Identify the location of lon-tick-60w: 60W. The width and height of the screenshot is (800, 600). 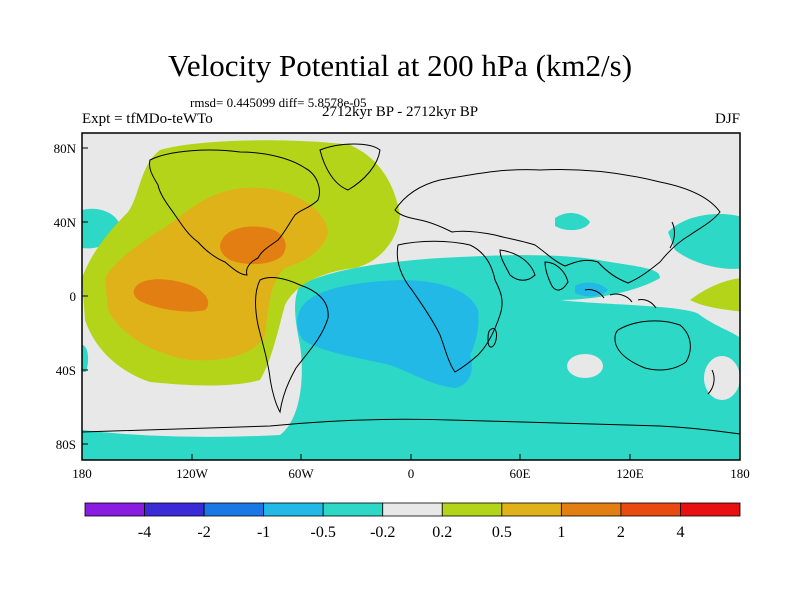
(301, 473).